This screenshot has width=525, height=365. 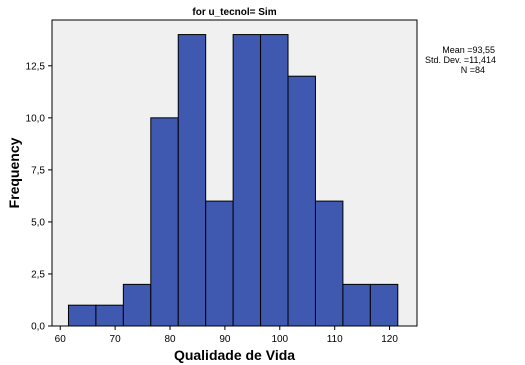 I want to click on y-tick-label: 7,5, so click(x=38, y=170).